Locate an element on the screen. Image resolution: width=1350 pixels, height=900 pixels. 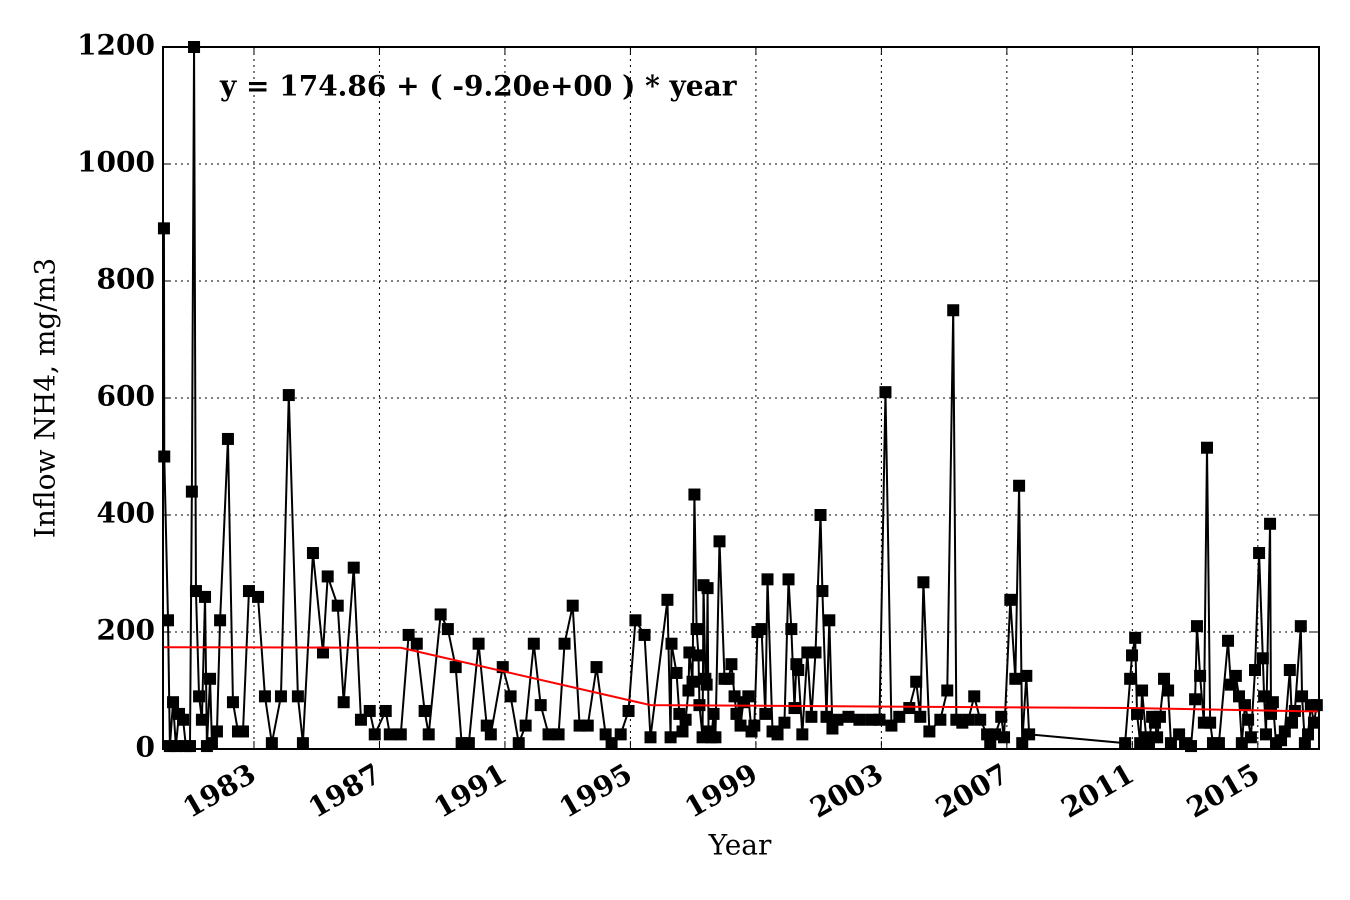
x-tick-label: 2015 is located at coordinates (1223, 791).